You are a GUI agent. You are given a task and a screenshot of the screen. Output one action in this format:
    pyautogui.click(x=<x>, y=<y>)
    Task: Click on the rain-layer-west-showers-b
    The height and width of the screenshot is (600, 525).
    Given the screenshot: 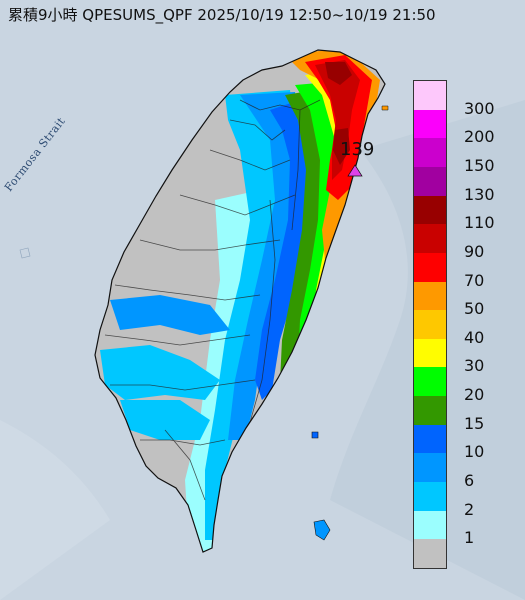 What is the action you would take?
    pyautogui.click(x=170, y=315)
    